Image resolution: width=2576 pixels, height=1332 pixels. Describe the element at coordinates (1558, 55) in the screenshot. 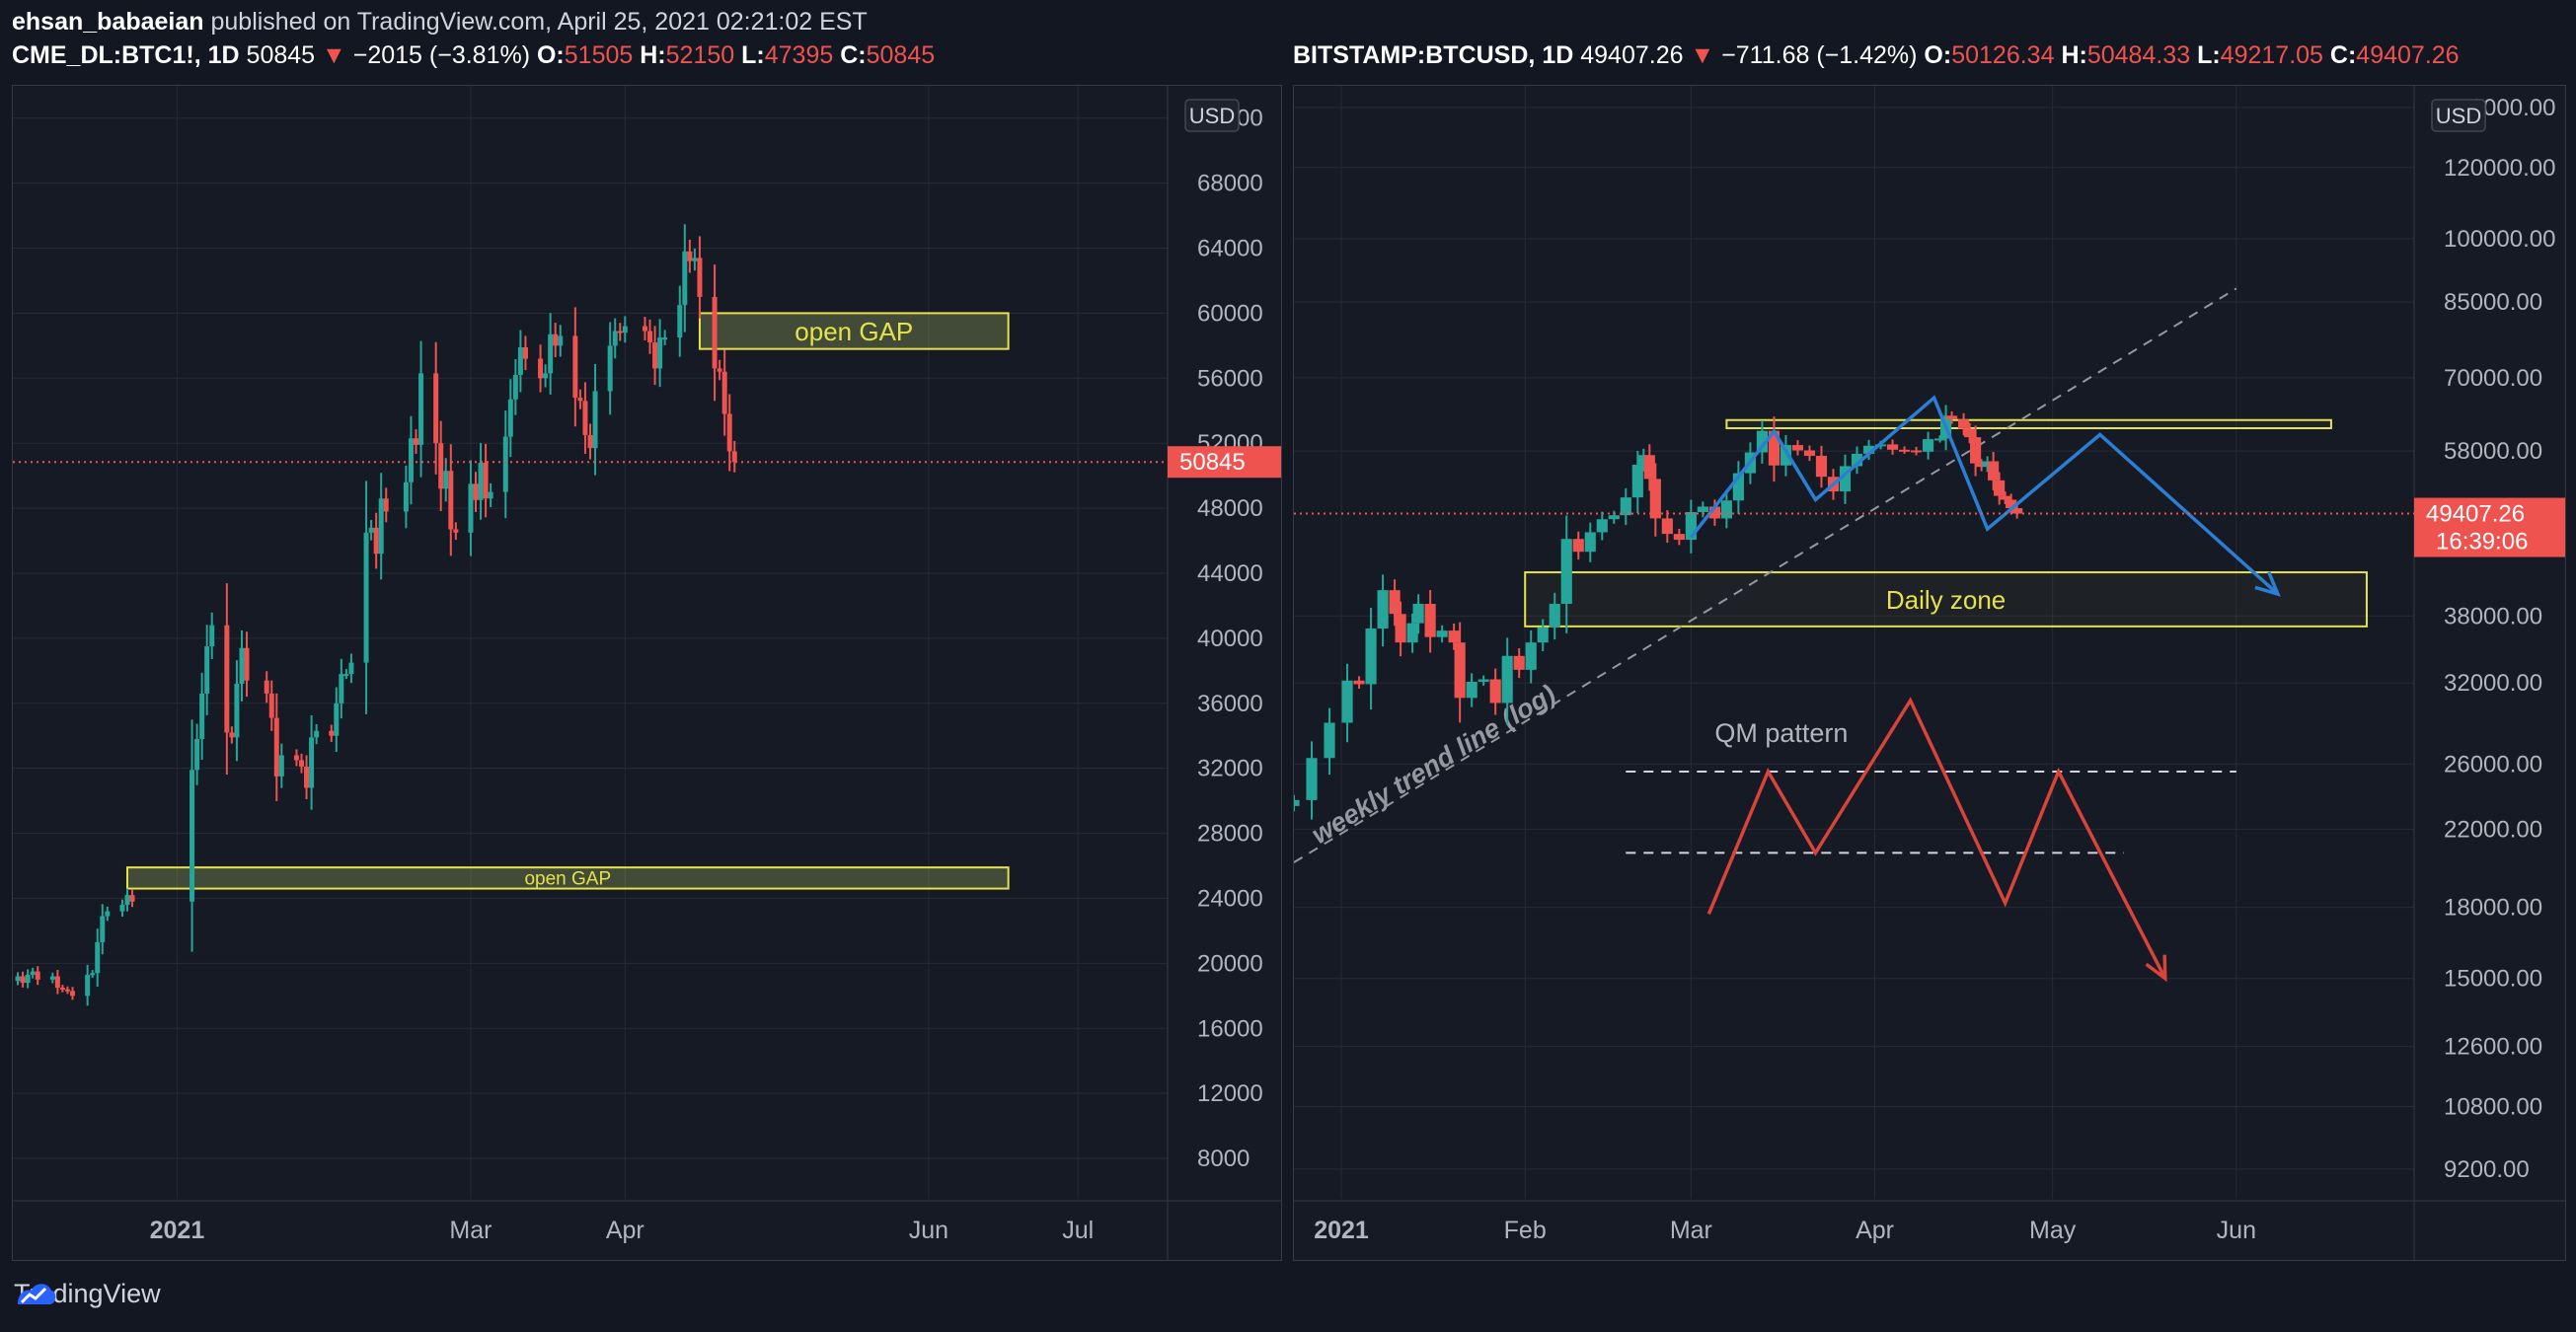

I see `right-interval: 1D` at that location.